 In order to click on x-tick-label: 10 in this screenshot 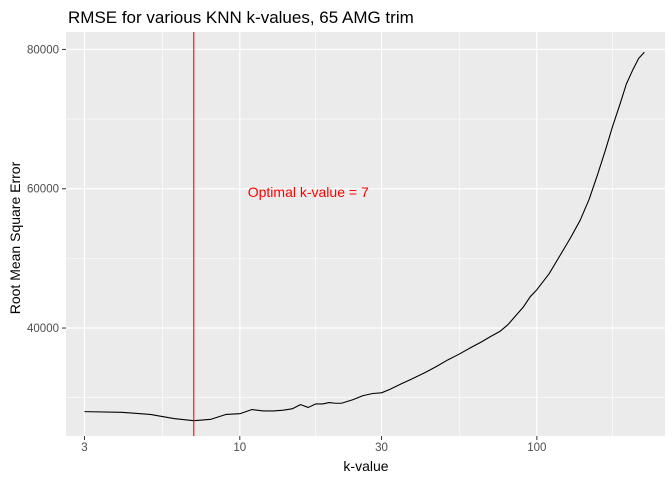, I will do `click(239, 448)`.